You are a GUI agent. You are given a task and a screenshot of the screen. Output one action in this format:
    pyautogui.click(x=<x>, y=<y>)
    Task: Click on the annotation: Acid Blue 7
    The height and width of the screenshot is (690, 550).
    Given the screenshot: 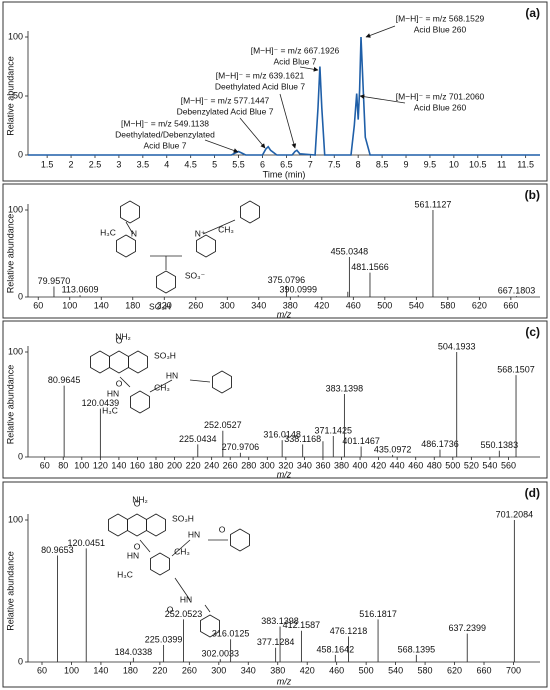 What is the action you would take?
    pyautogui.click(x=295, y=61)
    